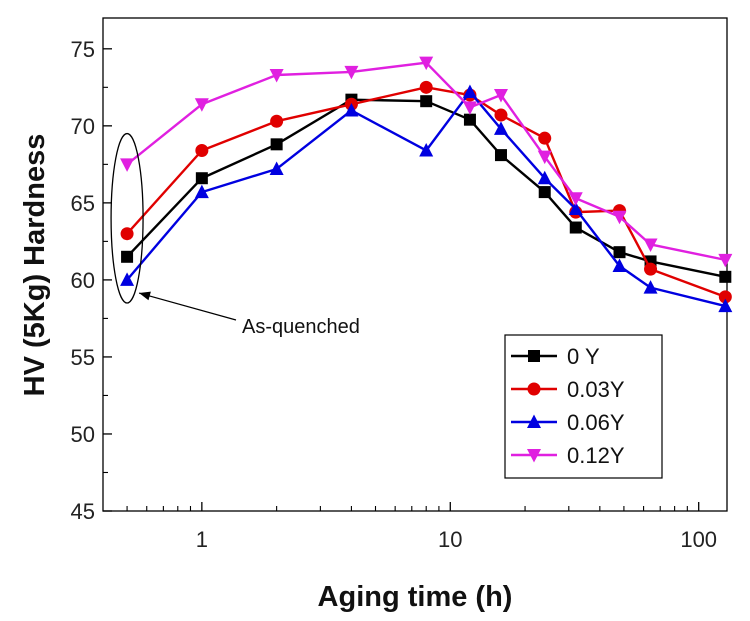 The image size is (750, 621). Describe the element at coordinates (596, 422) in the screenshot. I see `legend-label: 0.06Y` at that location.